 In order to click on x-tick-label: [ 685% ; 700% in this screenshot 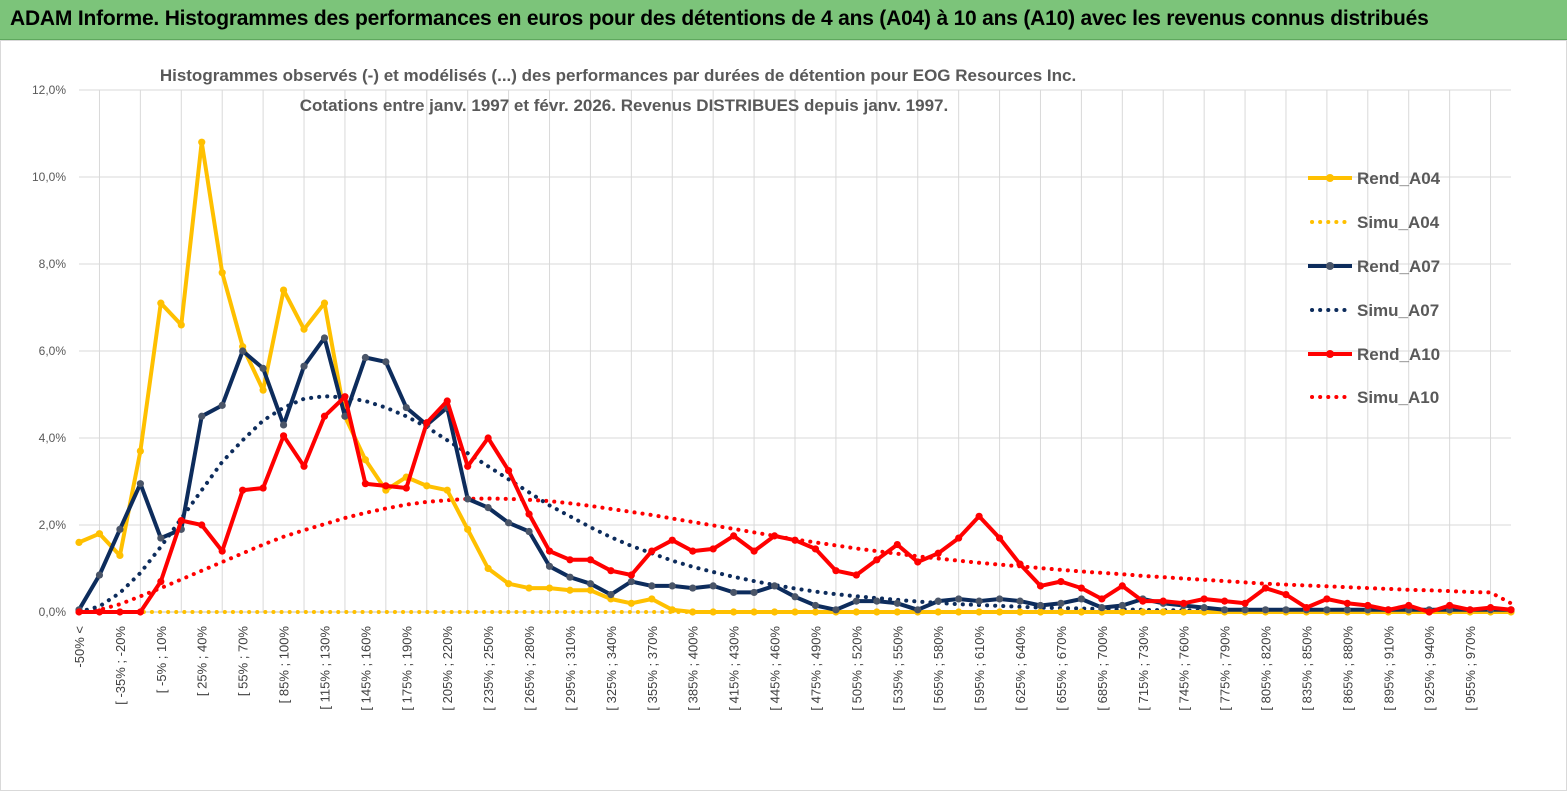, I will do `click(1102, 668)`.